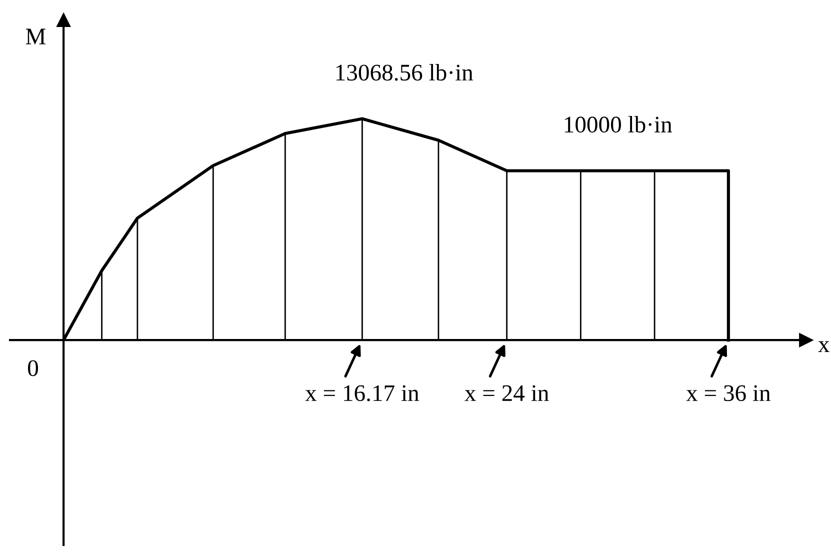 This screenshot has width=831, height=552. What do you see at coordinates (618, 124) in the screenshot?
I see `data-label: 10000 lb·in` at bounding box center [618, 124].